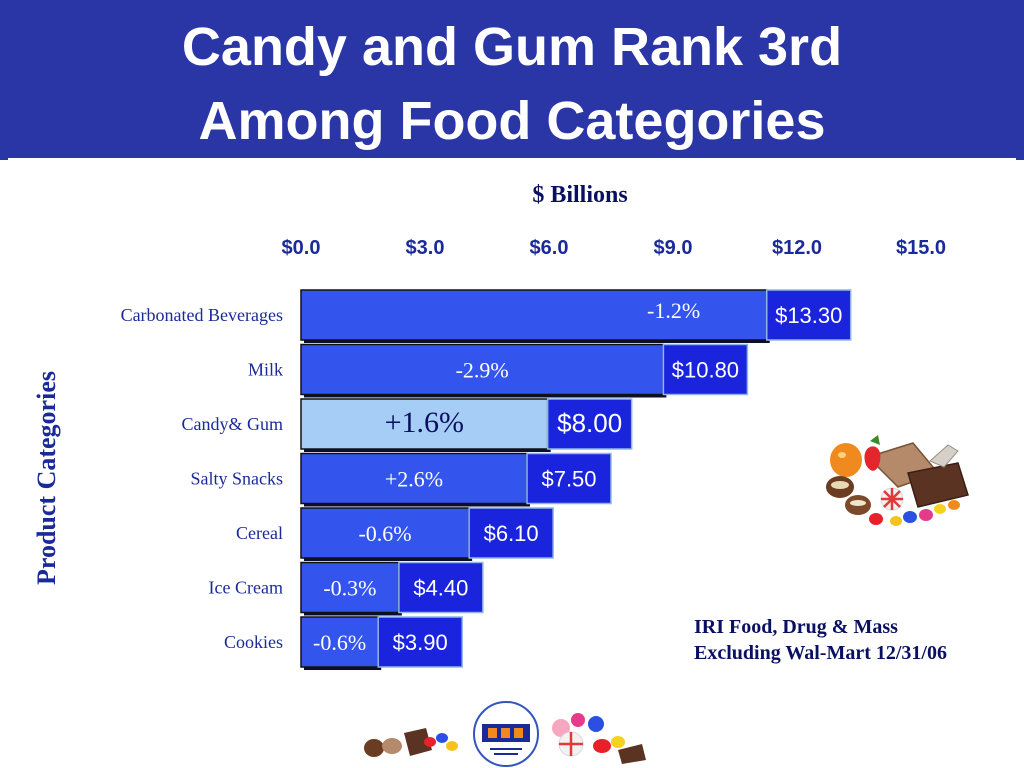 Image resolution: width=1024 pixels, height=768 pixels. Describe the element at coordinates (797, 248) in the screenshot. I see `x-tick-label: $12.0` at that location.